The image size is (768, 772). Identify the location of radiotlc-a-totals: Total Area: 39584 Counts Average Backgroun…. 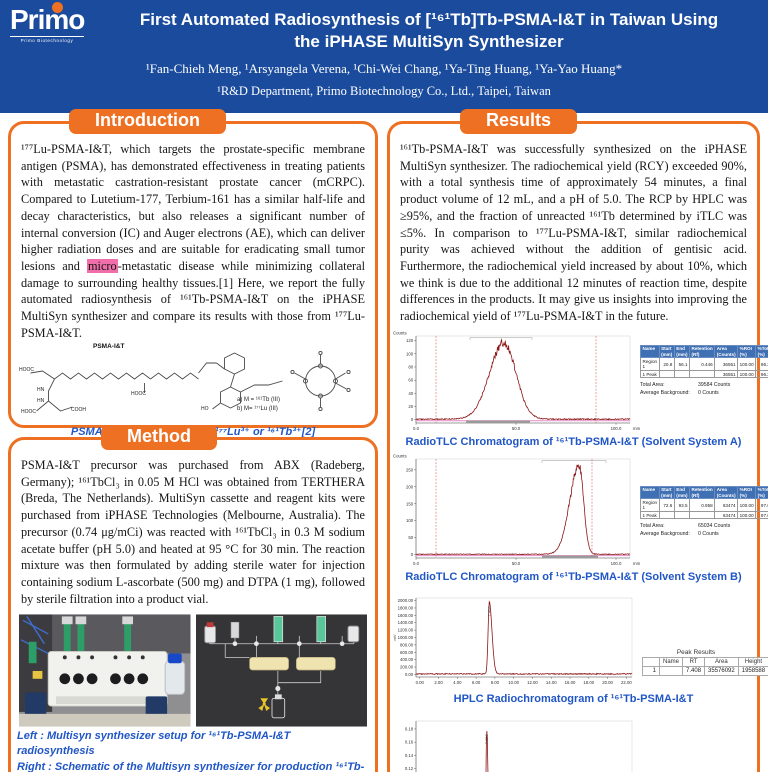
(685, 389).